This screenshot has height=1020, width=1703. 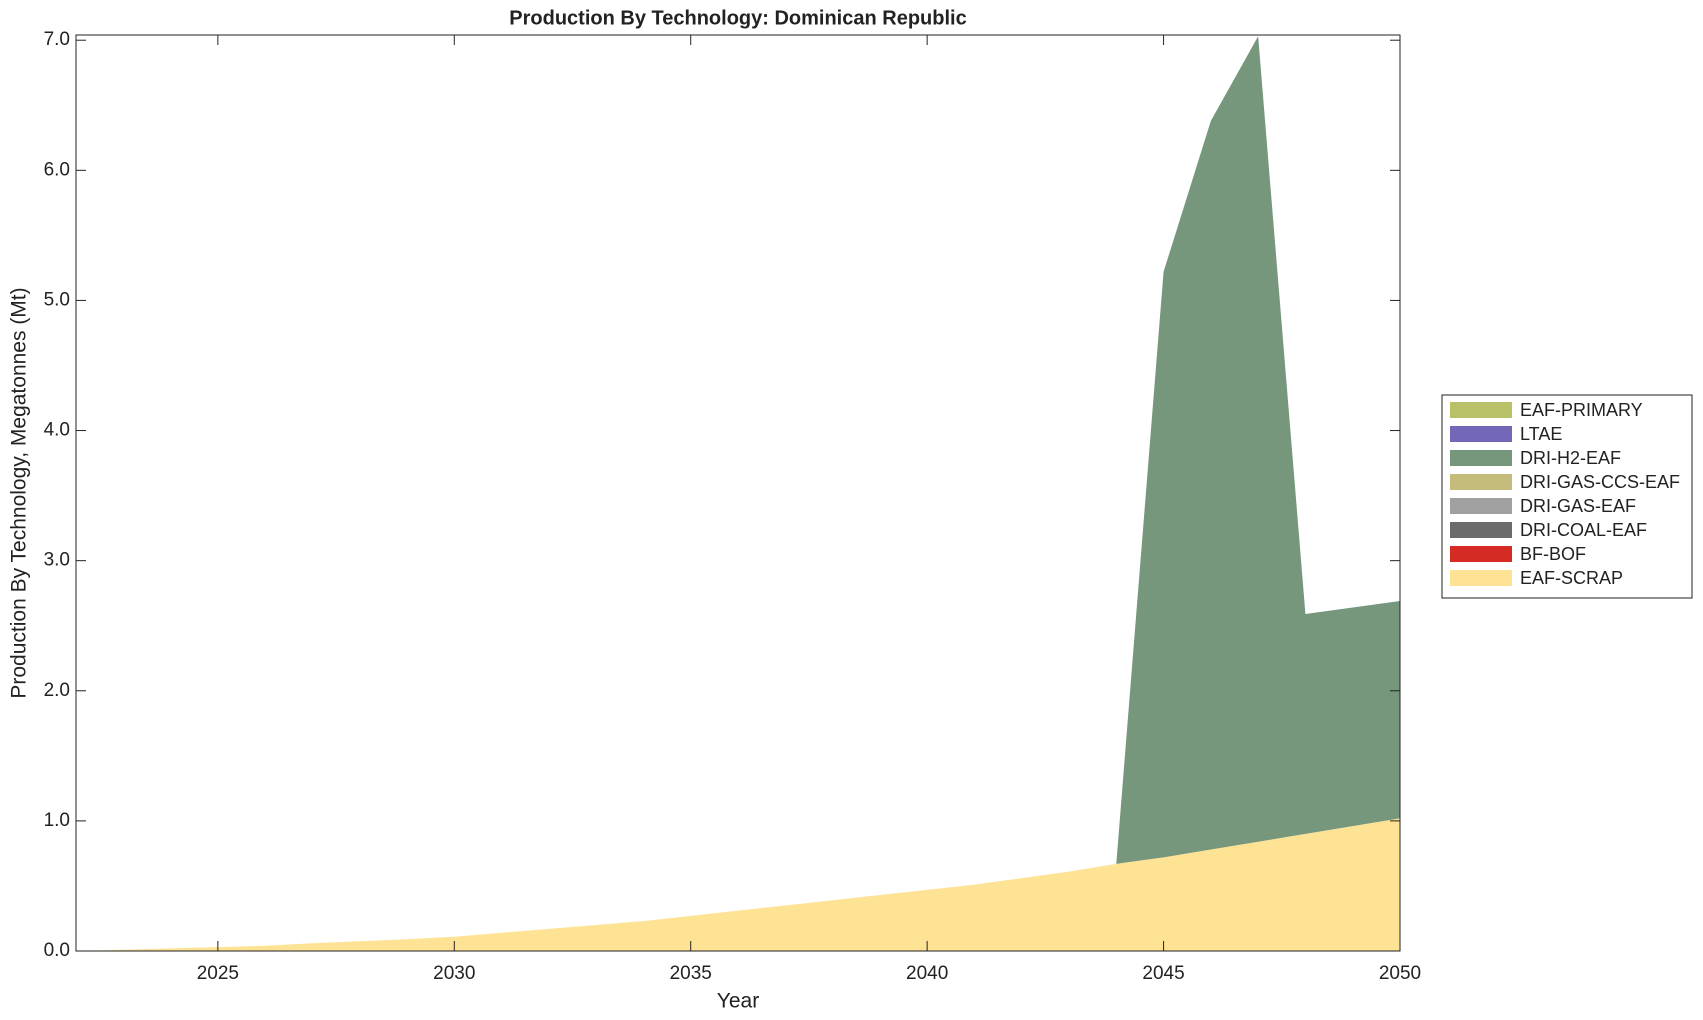 What do you see at coordinates (1163, 973) in the screenshot?
I see `x-tick-label: 2045` at bounding box center [1163, 973].